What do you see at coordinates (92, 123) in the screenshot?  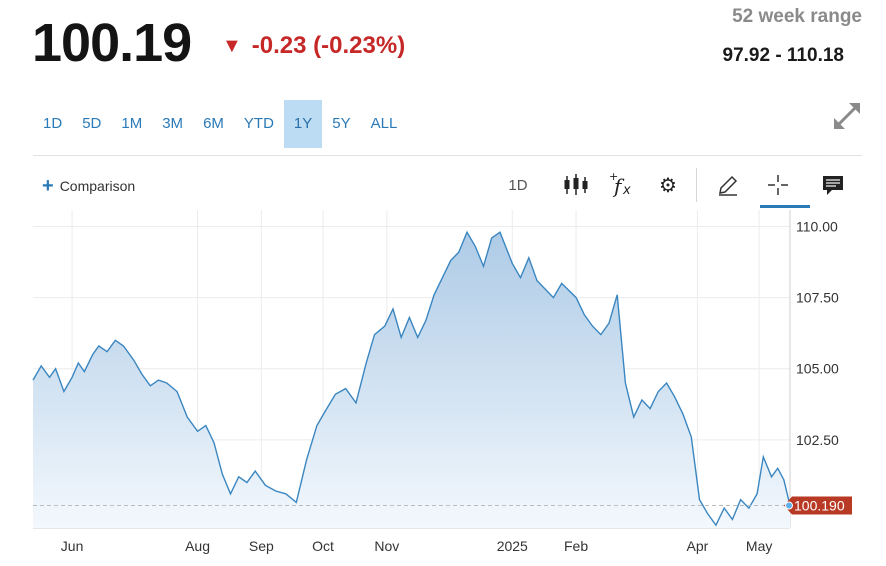 I see `period-5d: 5D` at bounding box center [92, 123].